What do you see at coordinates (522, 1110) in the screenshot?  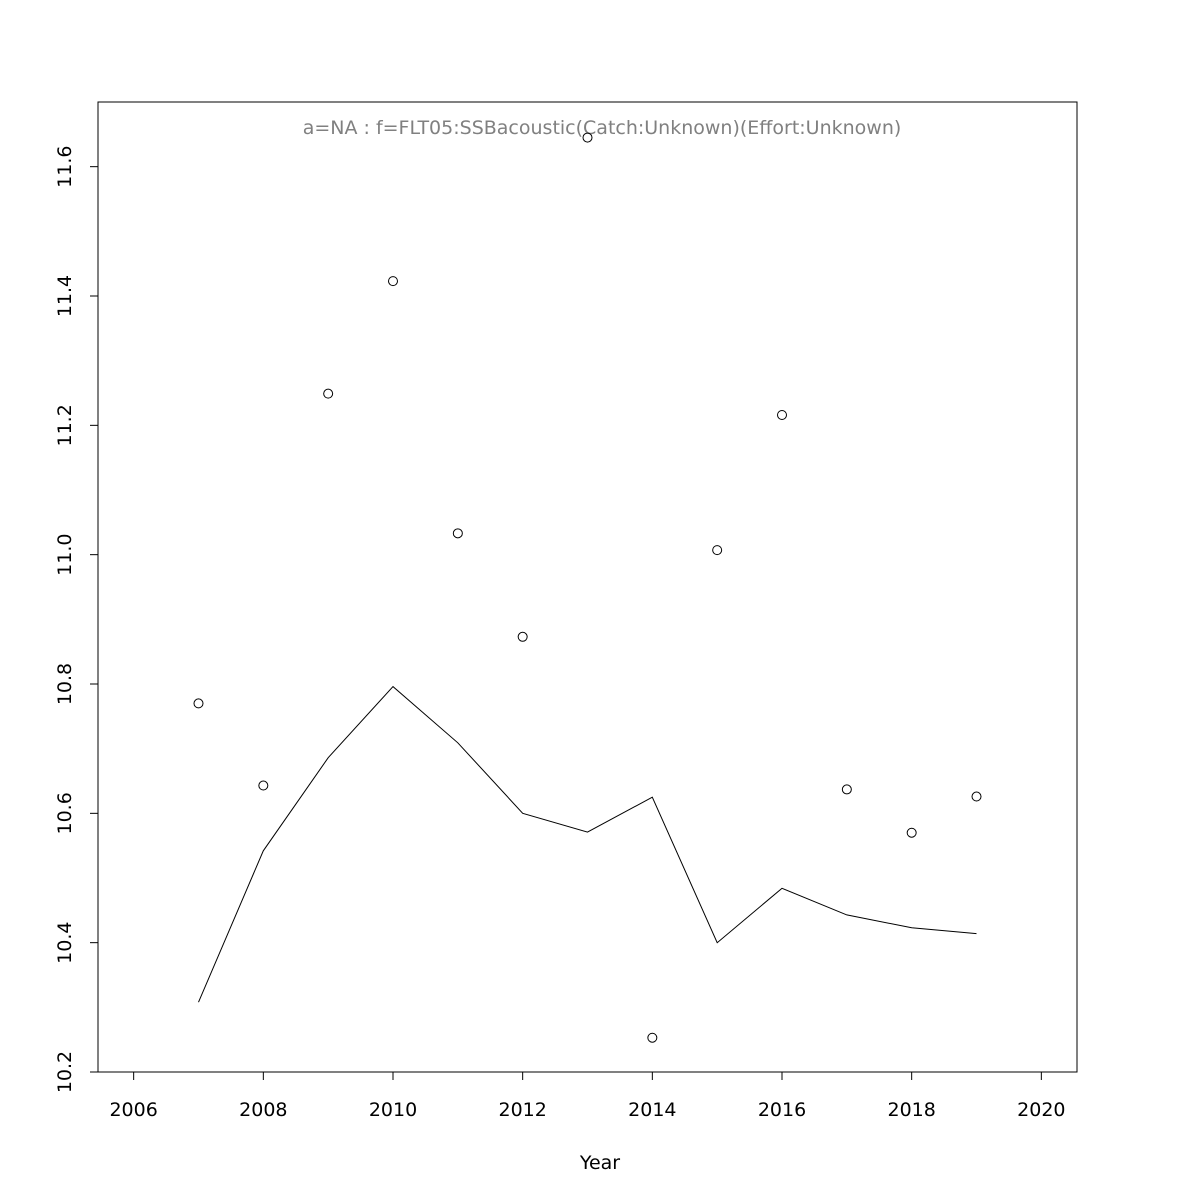 I see `x-tick-label: 2012` at bounding box center [522, 1110].